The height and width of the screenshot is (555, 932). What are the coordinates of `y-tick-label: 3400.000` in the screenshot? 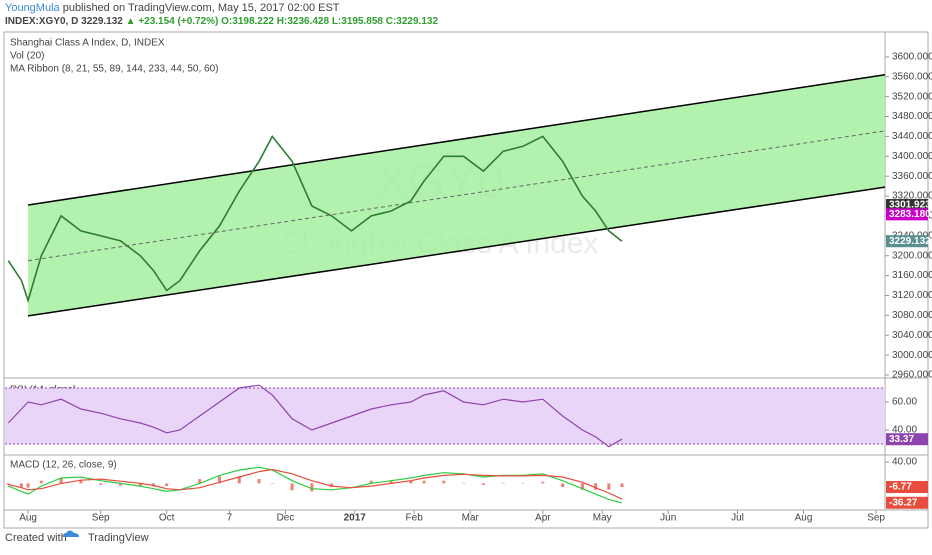 It's located at (912, 156).